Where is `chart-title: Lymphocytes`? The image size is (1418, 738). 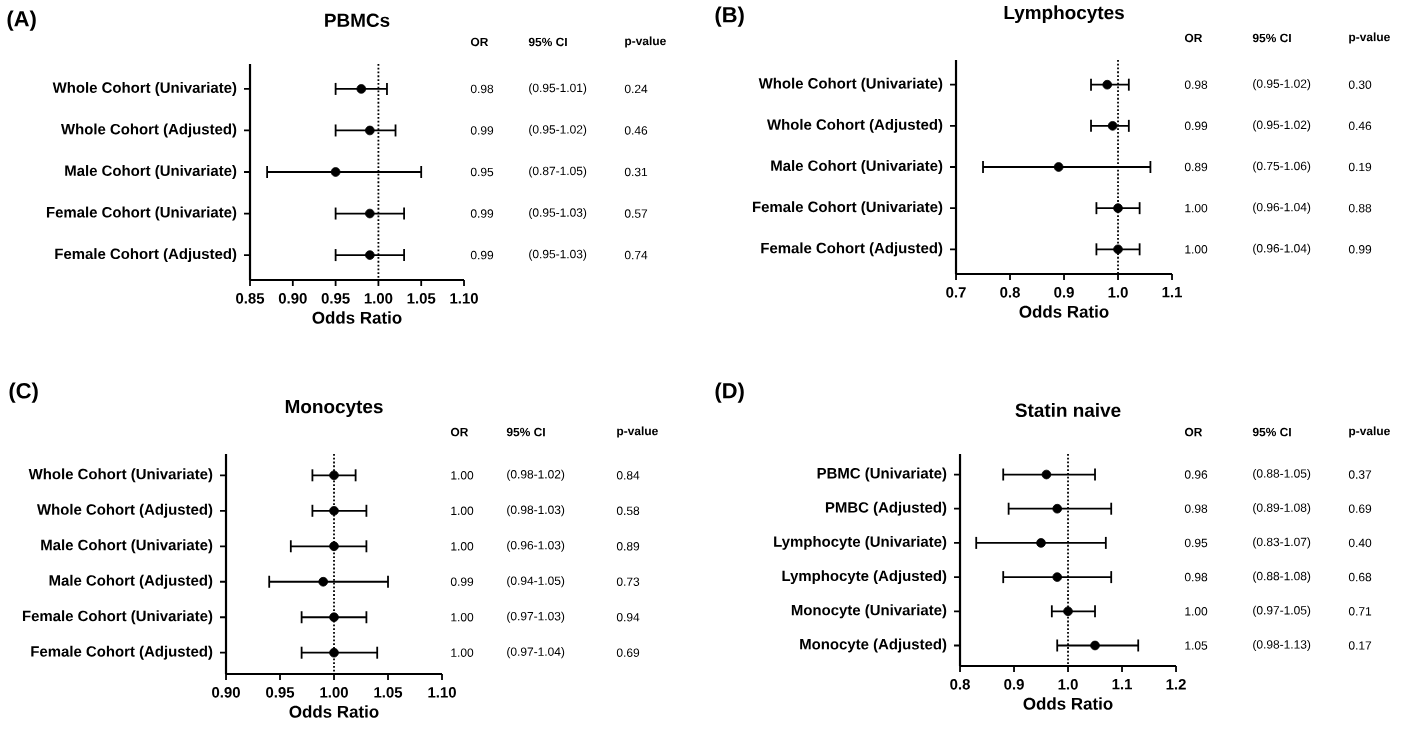
chart-title: Lymphocytes is located at coordinates (1064, 14).